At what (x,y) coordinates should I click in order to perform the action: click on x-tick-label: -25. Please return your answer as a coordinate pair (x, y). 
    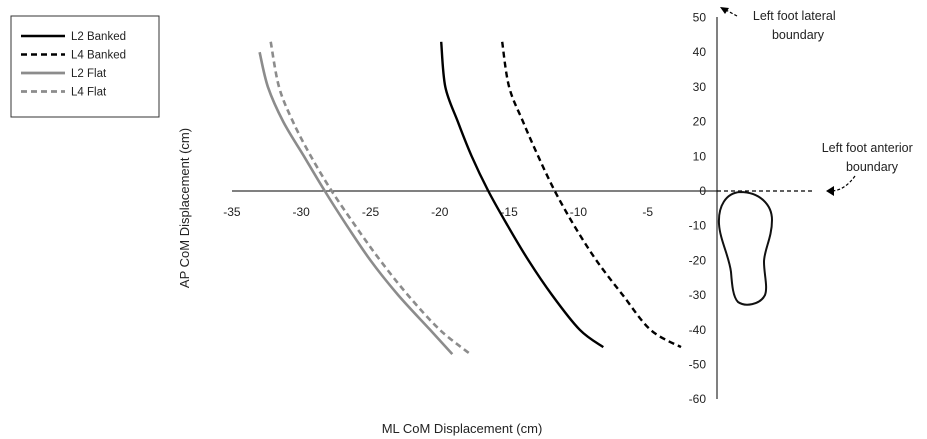
    Looking at the image, I should click on (371, 212).